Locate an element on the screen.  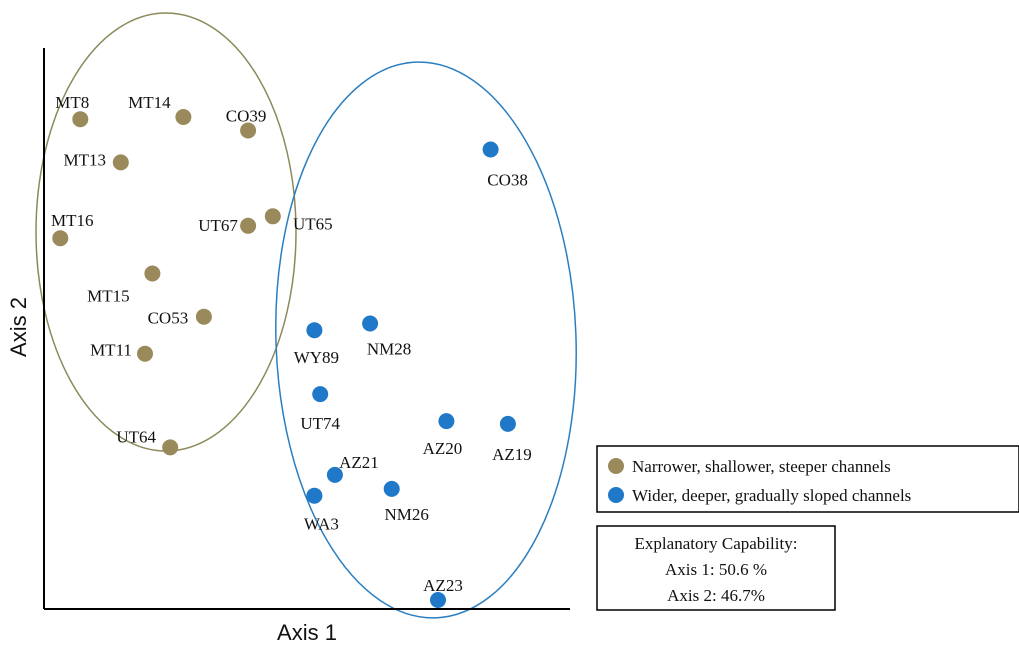
point-mt15 is located at coordinates (152, 273).